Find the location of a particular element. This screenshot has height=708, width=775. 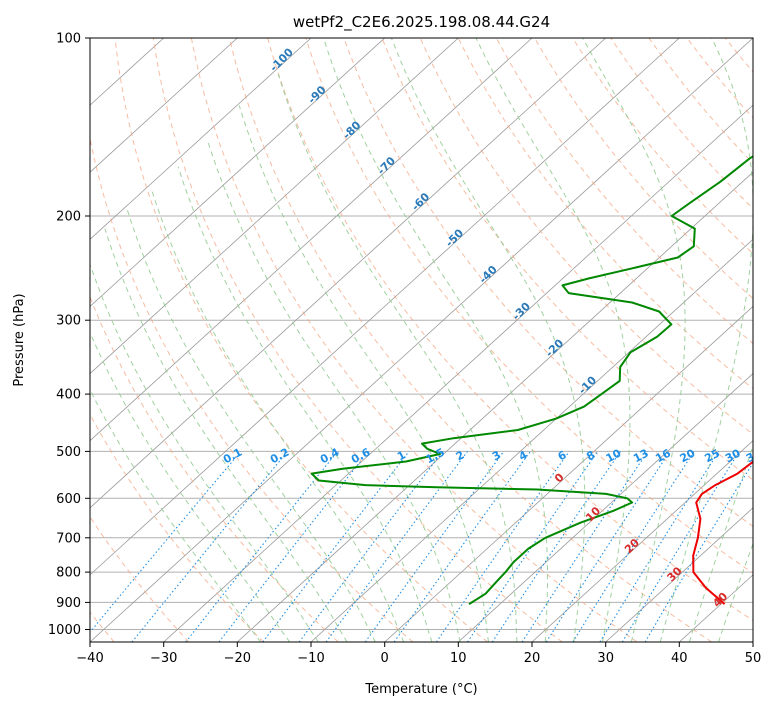

y-axis-label: Pressure (hPa) is located at coordinates (19, 339).